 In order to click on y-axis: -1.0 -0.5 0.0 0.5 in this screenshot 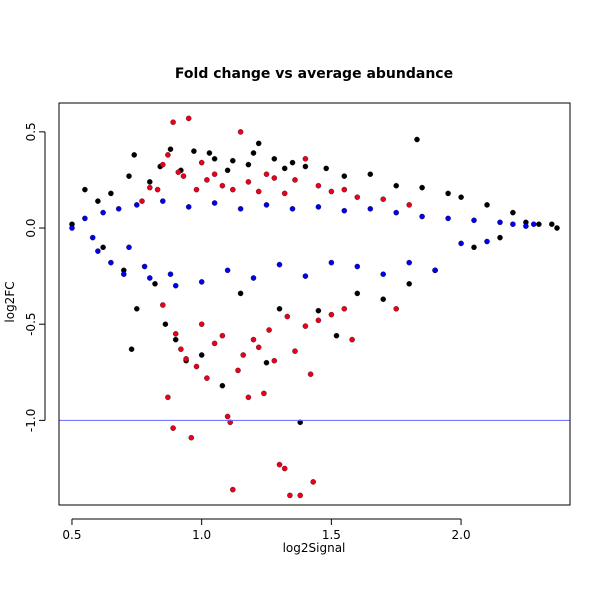, I will do `click(35, 277)`.